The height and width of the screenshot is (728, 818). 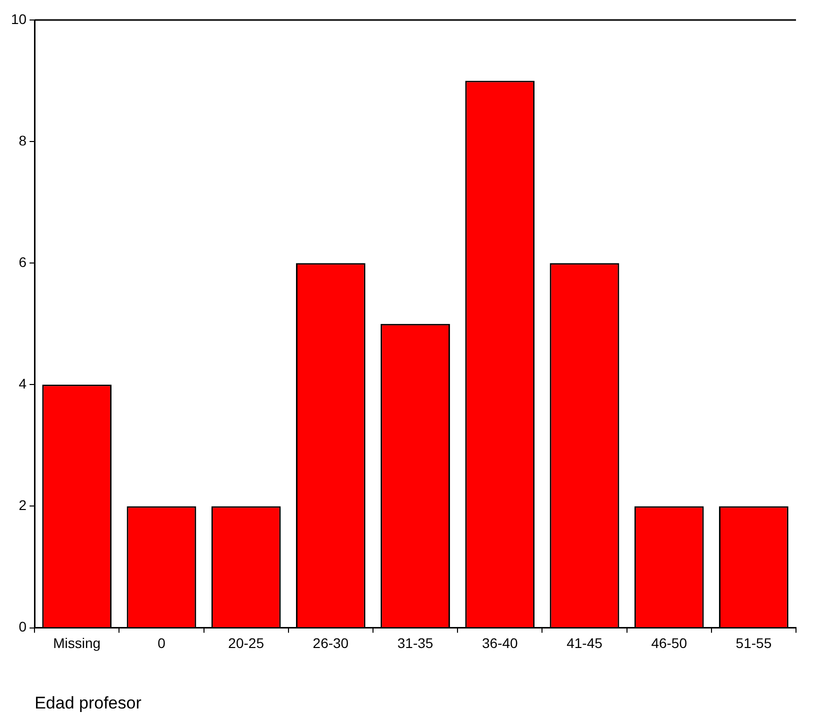 What do you see at coordinates (246, 643) in the screenshot?
I see `x-tick-label: 20-25` at bounding box center [246, 643].